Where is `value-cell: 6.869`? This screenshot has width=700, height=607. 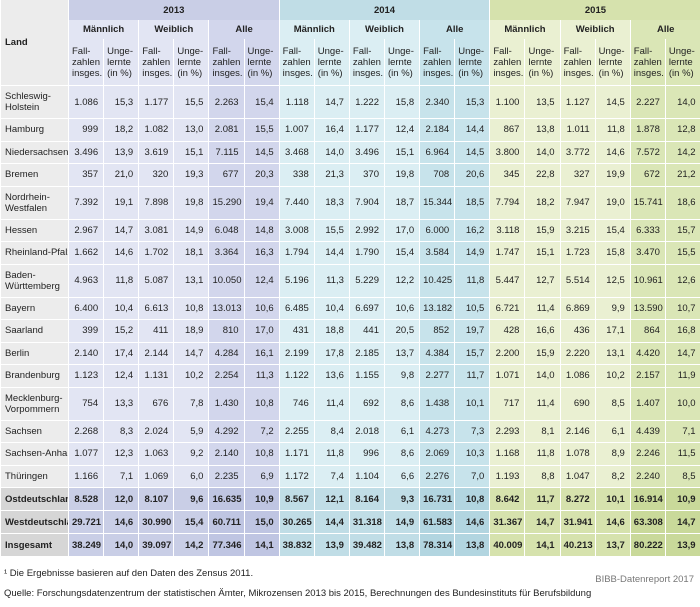
value-cell: 6.869 is located at coordinates (577, 308).